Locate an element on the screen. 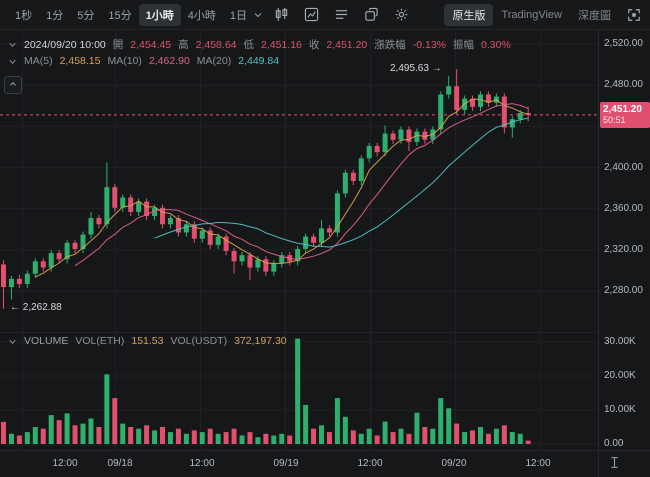  change-value: -0.13% is located at coordinates (429, 44).